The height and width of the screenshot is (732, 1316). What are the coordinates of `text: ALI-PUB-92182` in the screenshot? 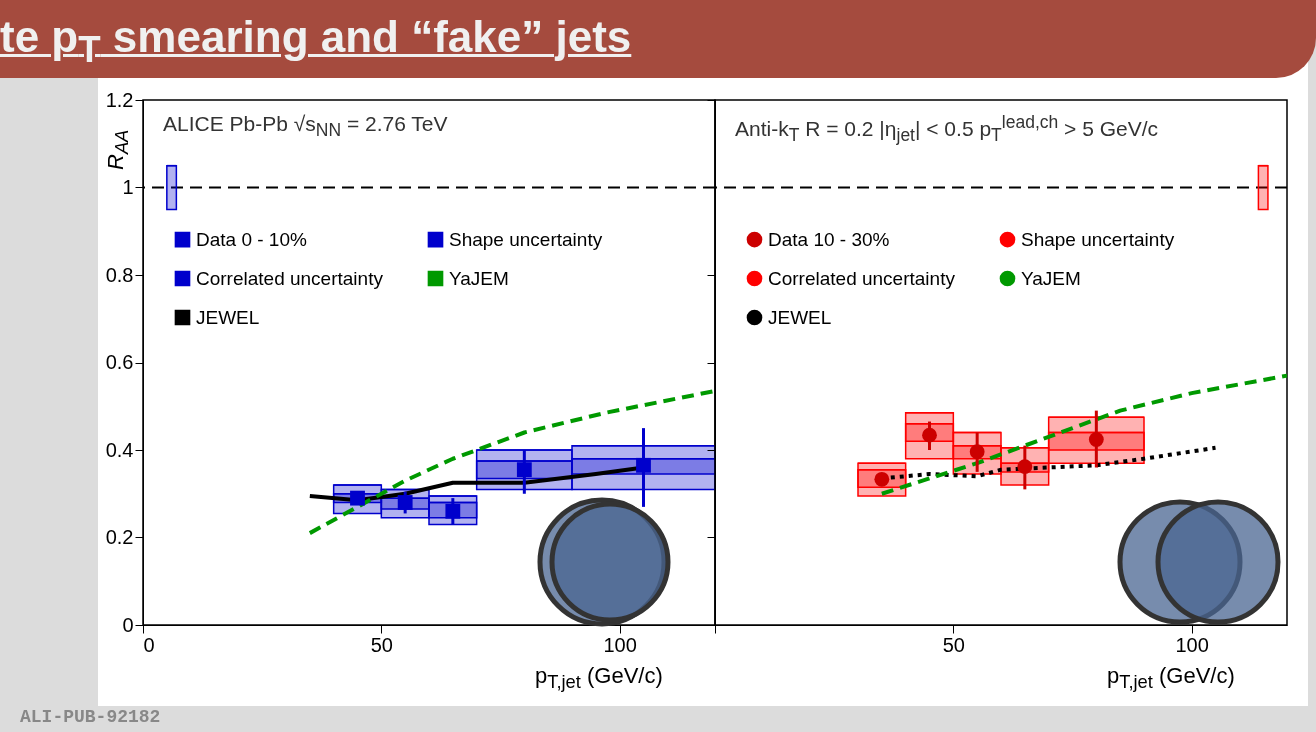 It's located at (90, 717).